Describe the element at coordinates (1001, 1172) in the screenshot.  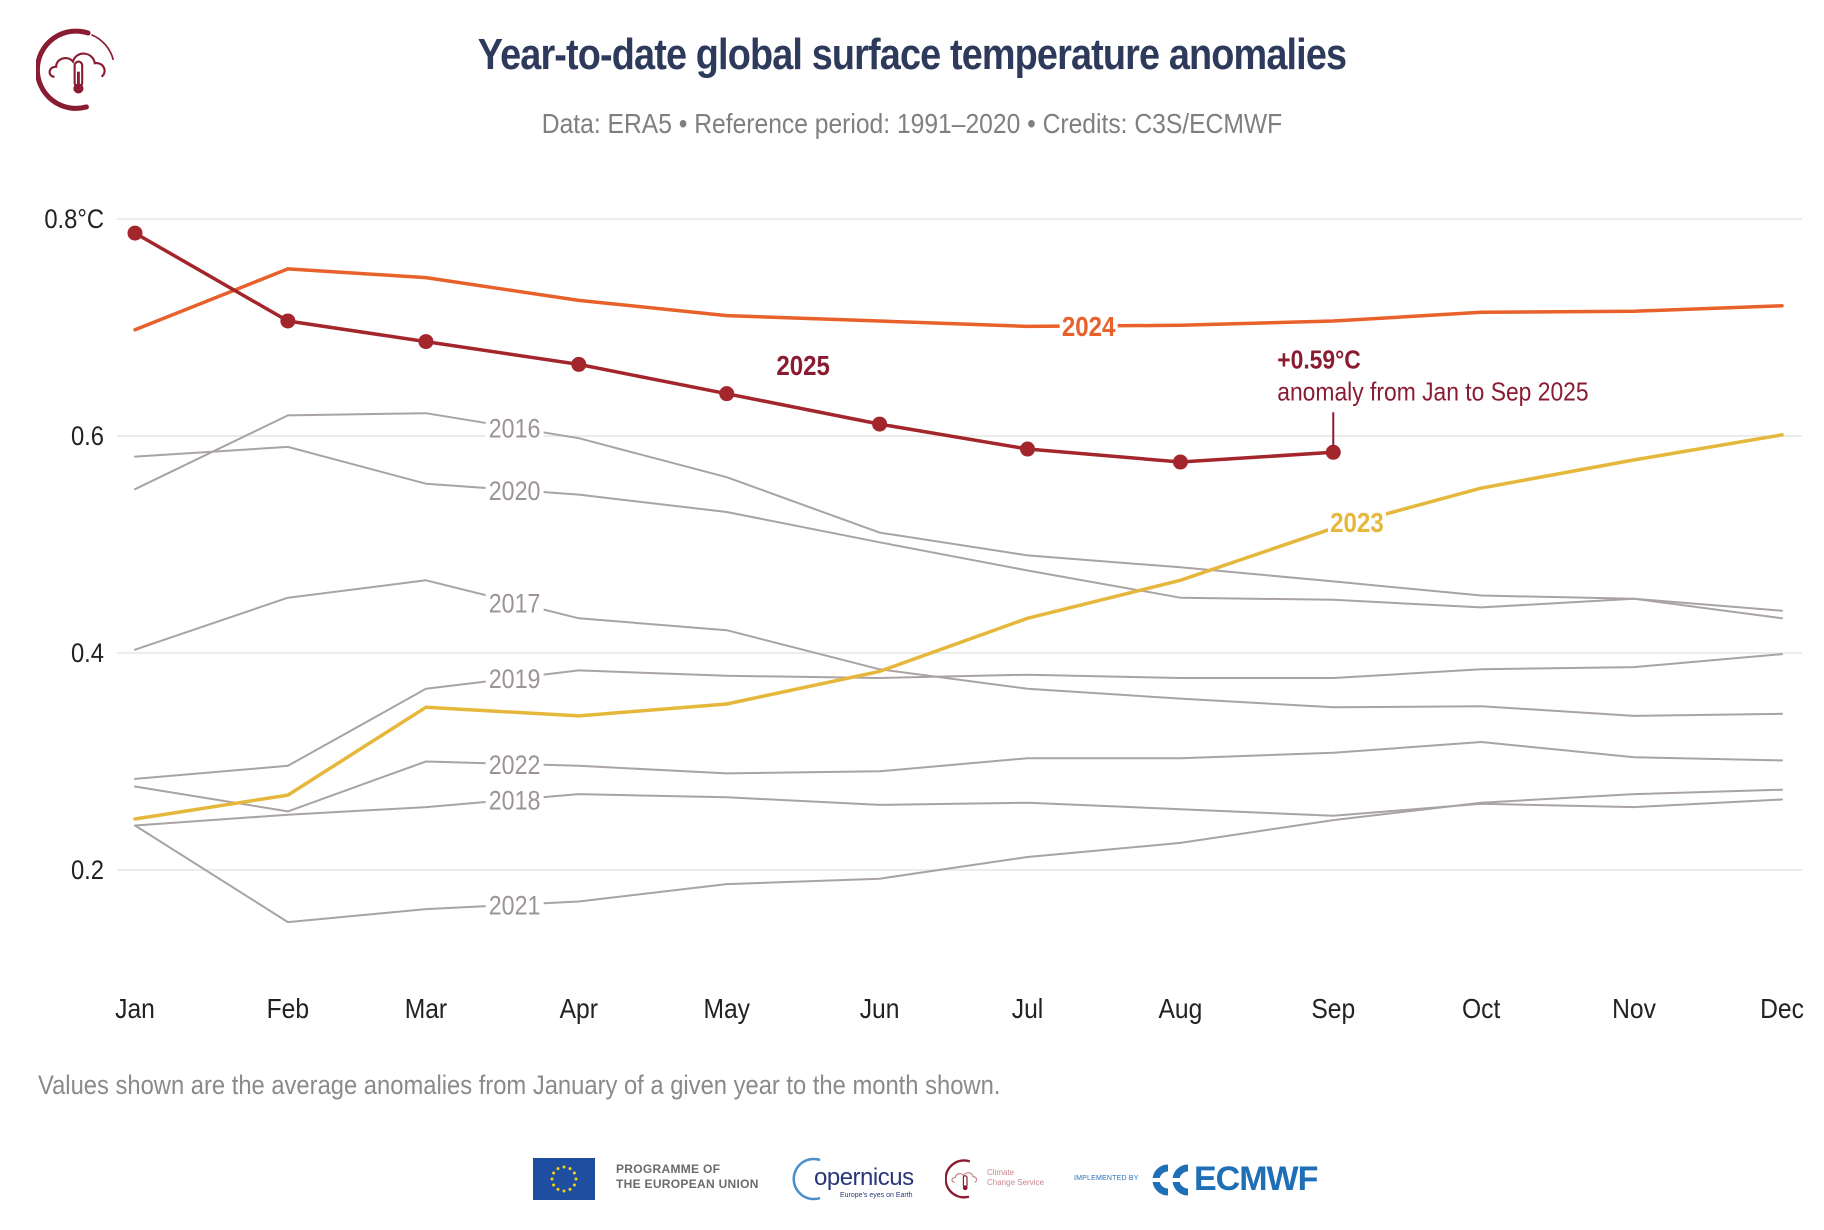
I see `c3s-text-line1: Climate` at that location.